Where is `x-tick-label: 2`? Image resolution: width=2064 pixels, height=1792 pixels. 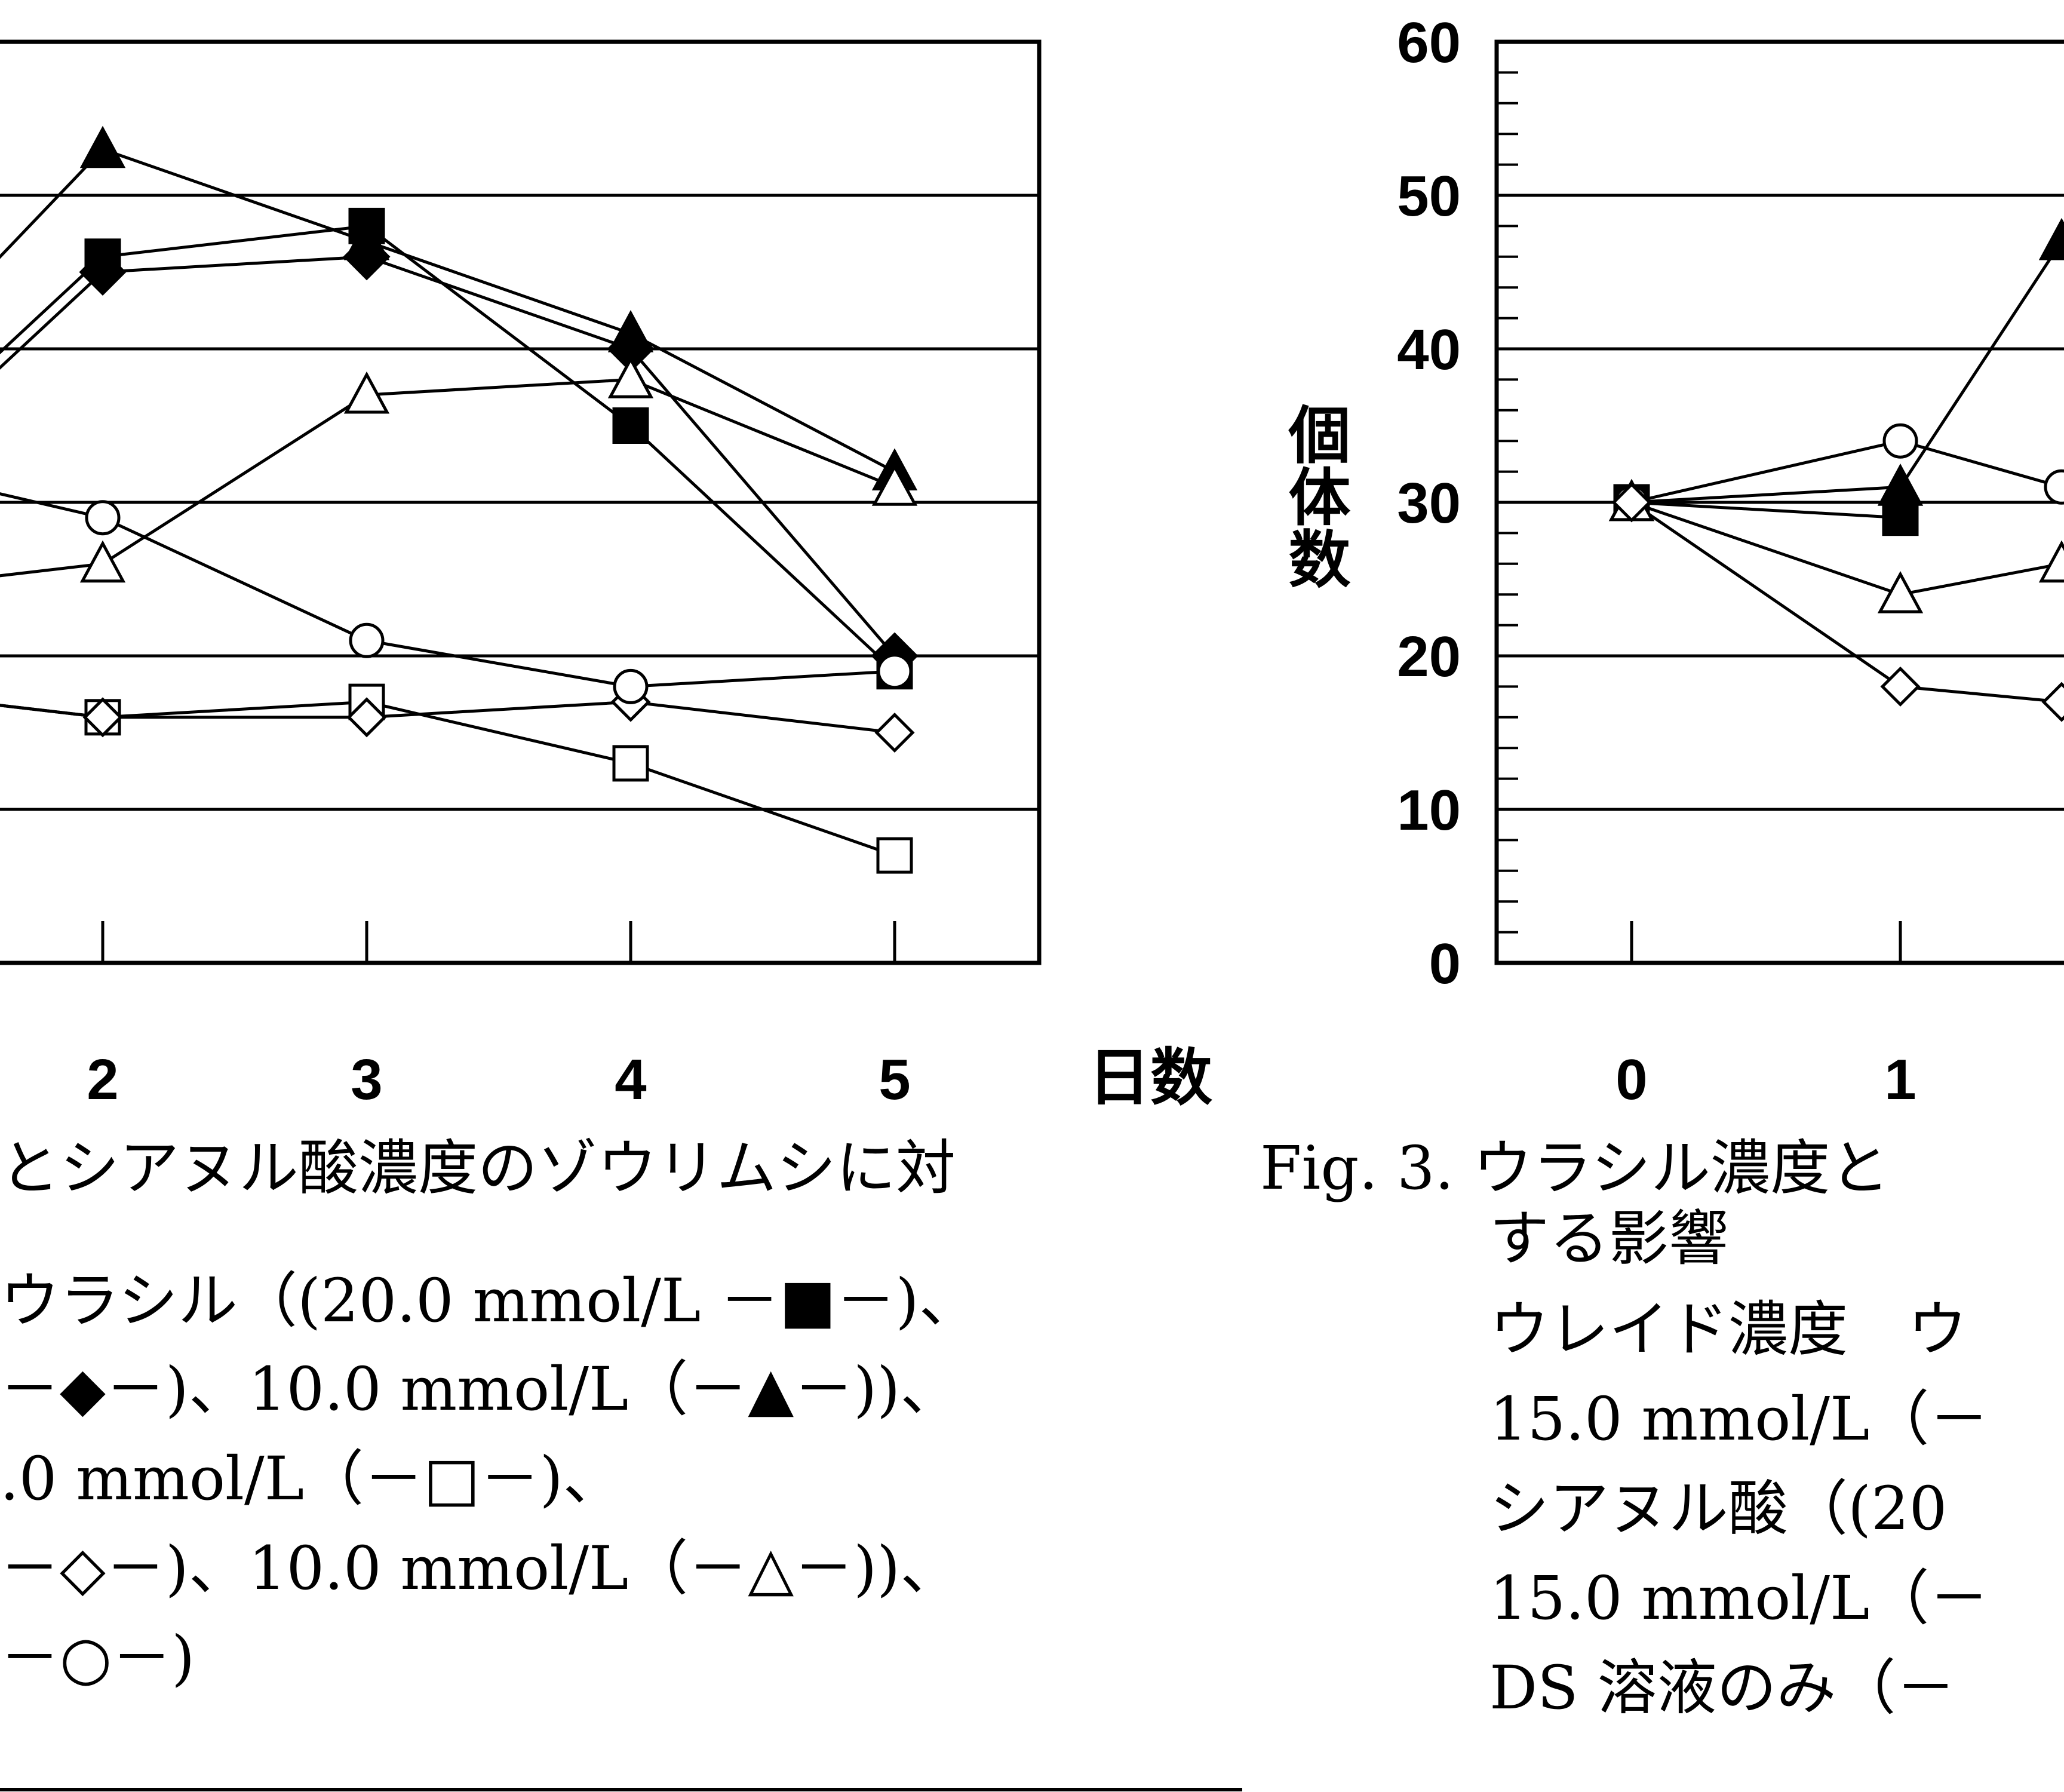 x-tick-label: 2 is located at coordinates (102, 1080).